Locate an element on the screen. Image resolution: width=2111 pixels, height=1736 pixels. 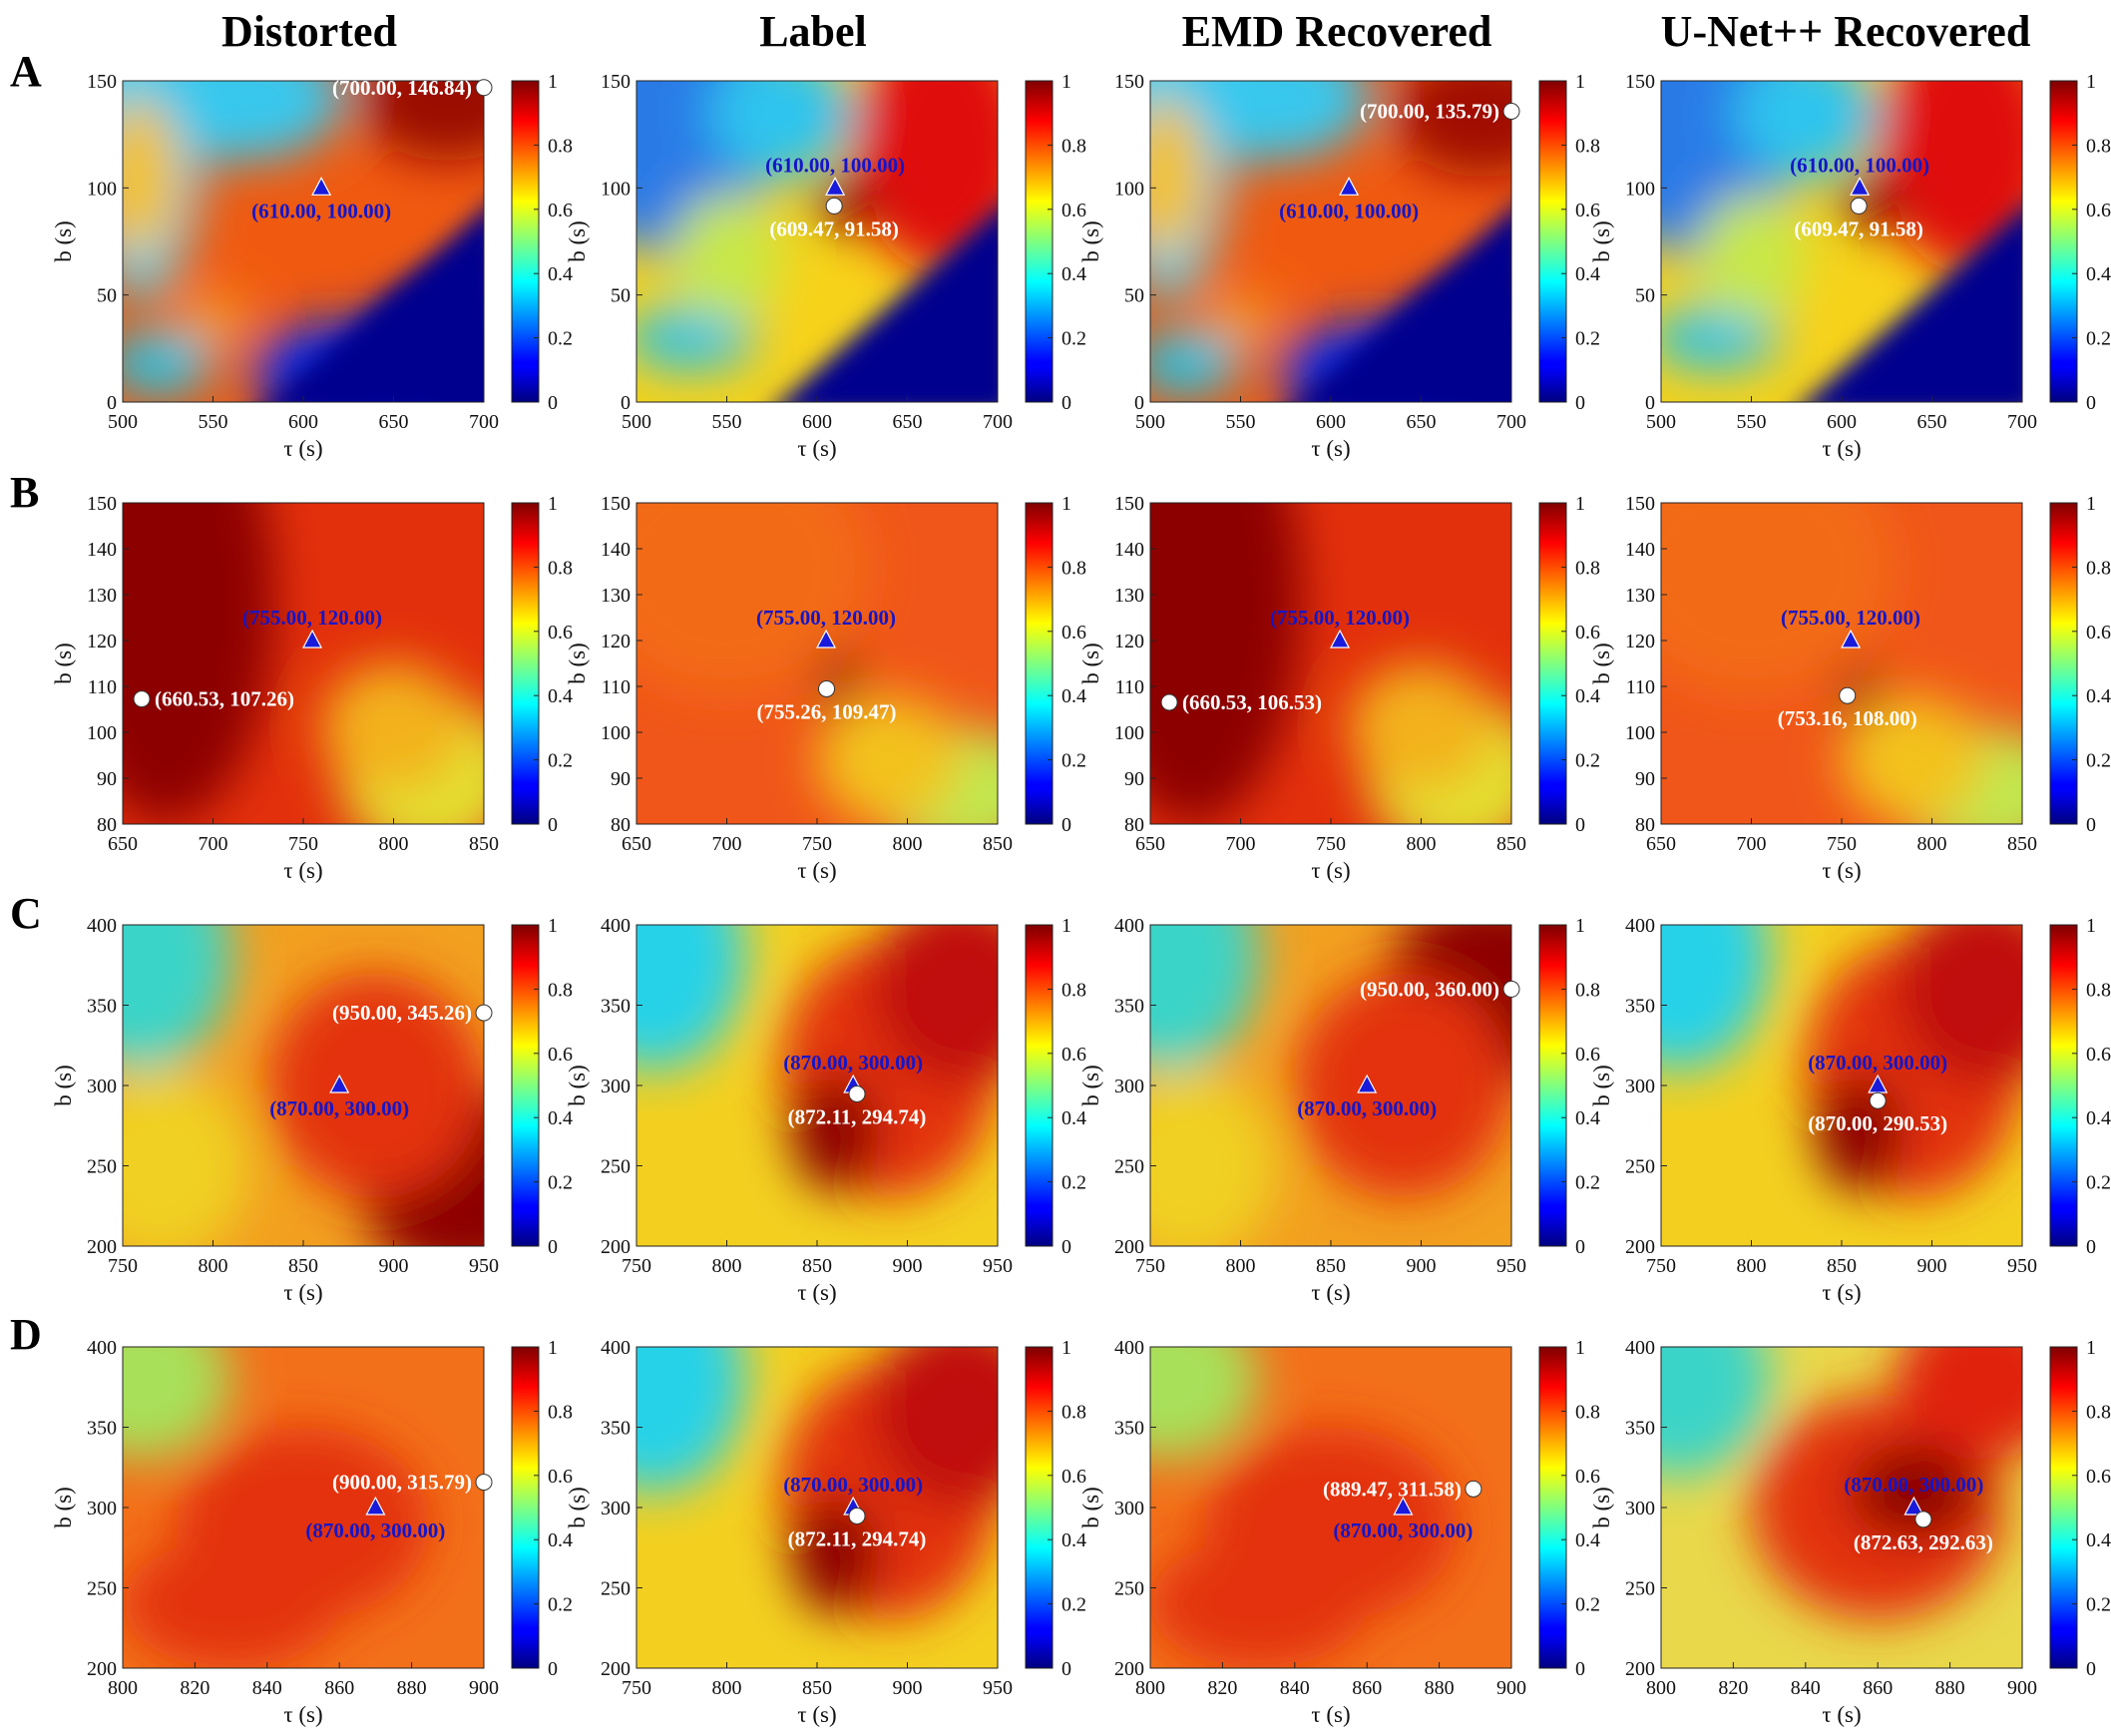
row-label-d: D is located at coordinates (26, 1334).